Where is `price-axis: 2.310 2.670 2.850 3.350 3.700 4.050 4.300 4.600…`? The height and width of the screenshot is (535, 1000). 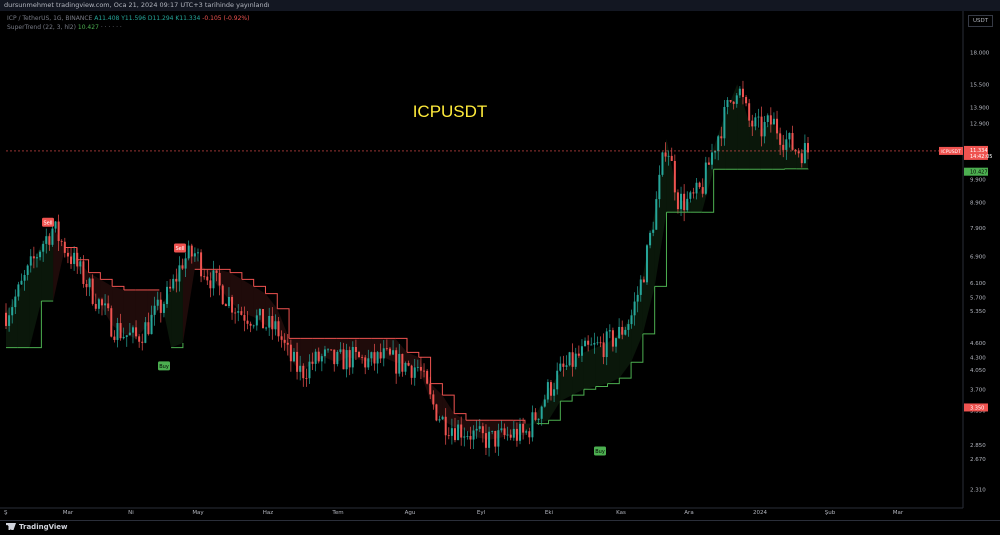
price-axis: 2.310 2.670 2.850 3.350 3.700 4.050 4.300 4.600… is located at coordinates (980, 271).